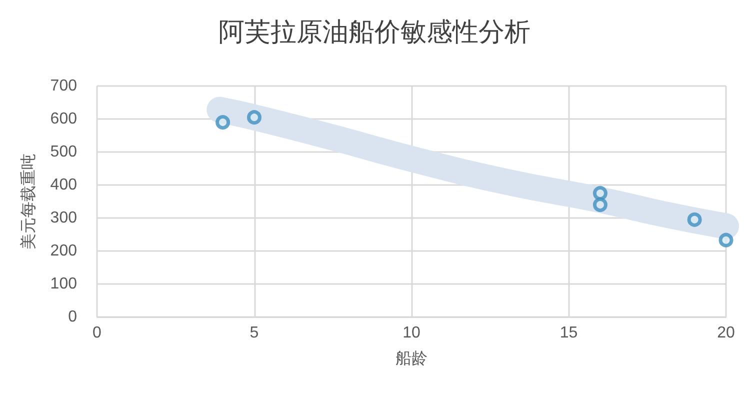 This screenshot has width=749, height=407. Describe the element at coordinates (97, 333) in the screenshot. I see `x-tick-label: 0` at that location.